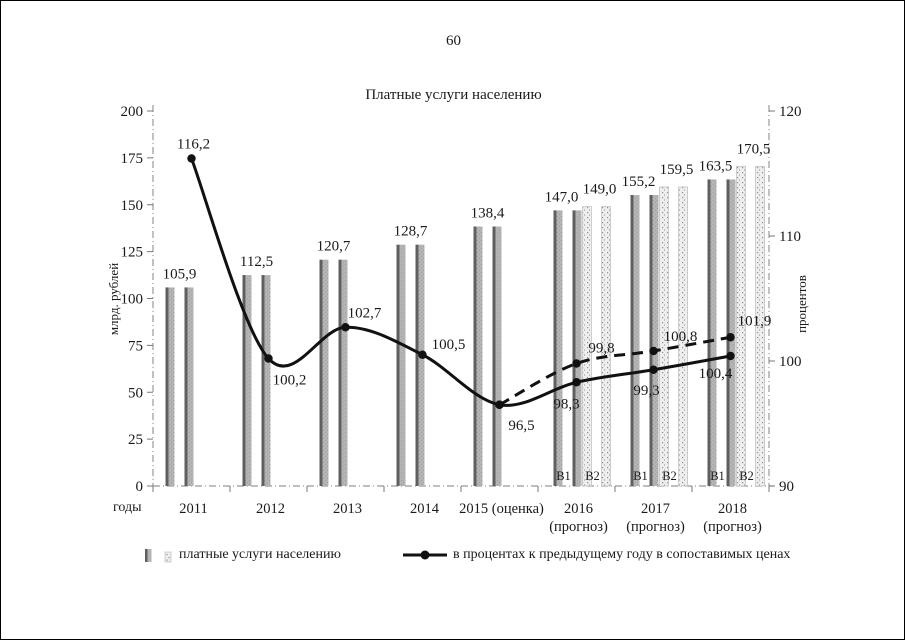 The height and width of the screenshot is (640, 905). I want to click on line-series-icon, so click(425, 555).